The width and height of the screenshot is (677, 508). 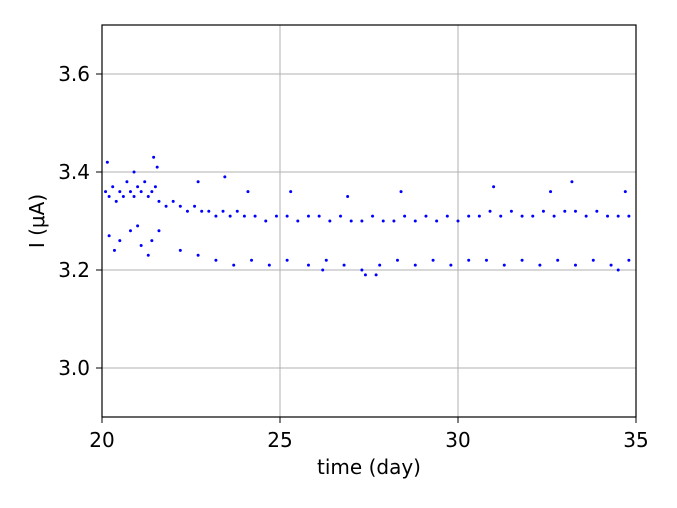 What do you see at coordinates (369, 467) in the screenshot?
I see `x-axis-label: time (day)` at bounding box center [369, 467].